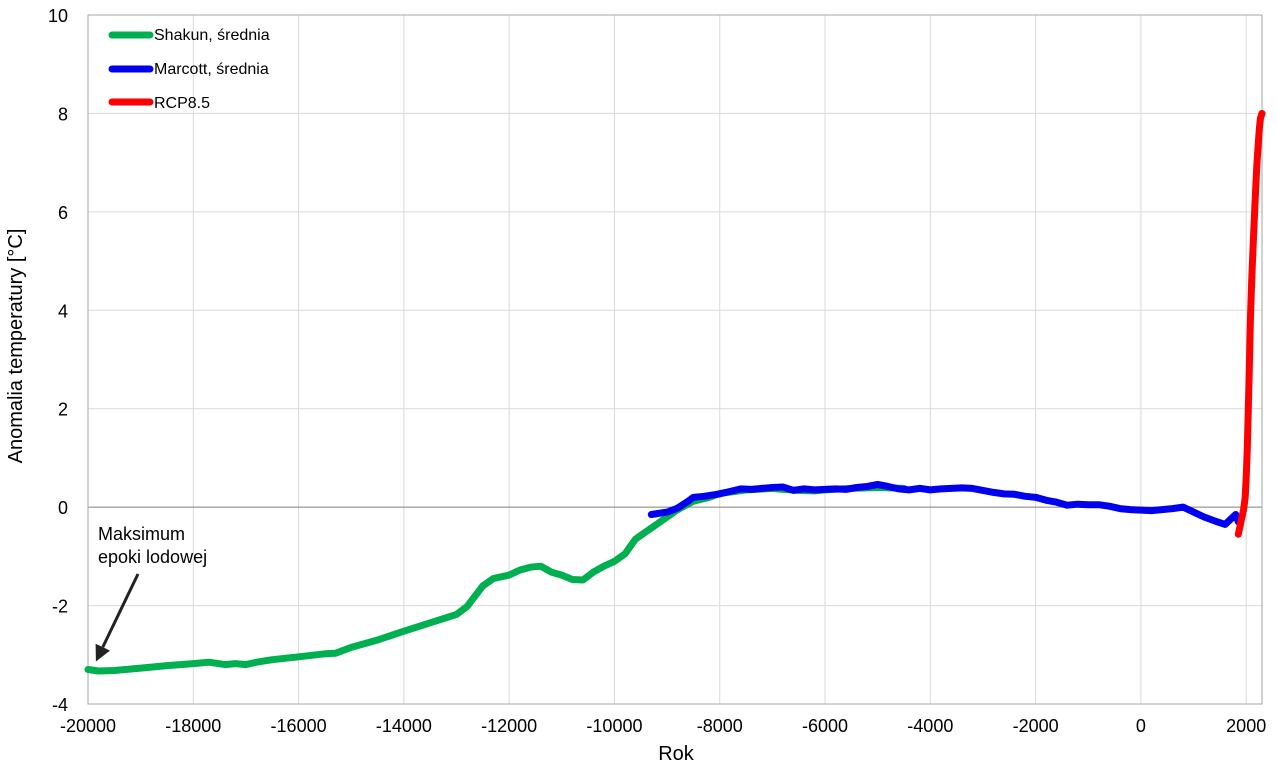 The width and height of the screenshot is (1277, 766). I want to click on x-tick-label: -6000, so click(825, 726).